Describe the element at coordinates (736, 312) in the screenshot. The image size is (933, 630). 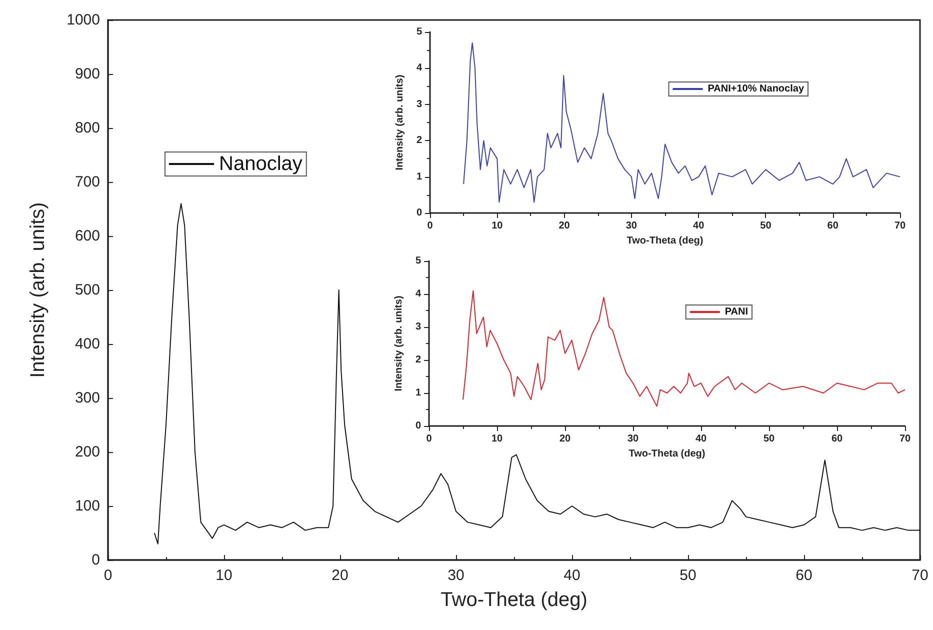
I see `legend-label: PANI` at that location.